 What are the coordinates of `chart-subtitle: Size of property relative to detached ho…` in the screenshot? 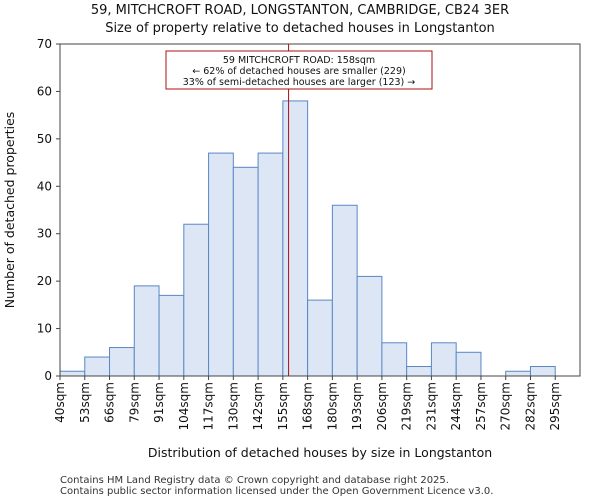 It's located at (300, 28).